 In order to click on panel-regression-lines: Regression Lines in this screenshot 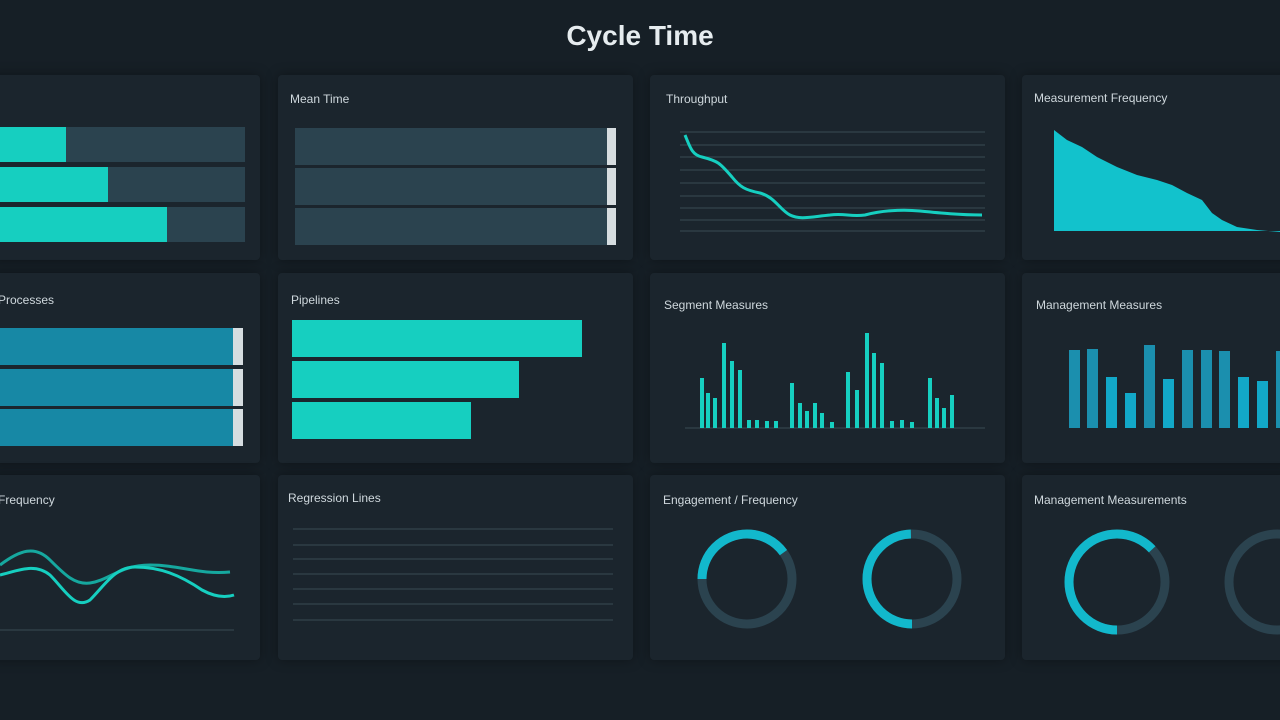, I will do `click(455, 567)`.